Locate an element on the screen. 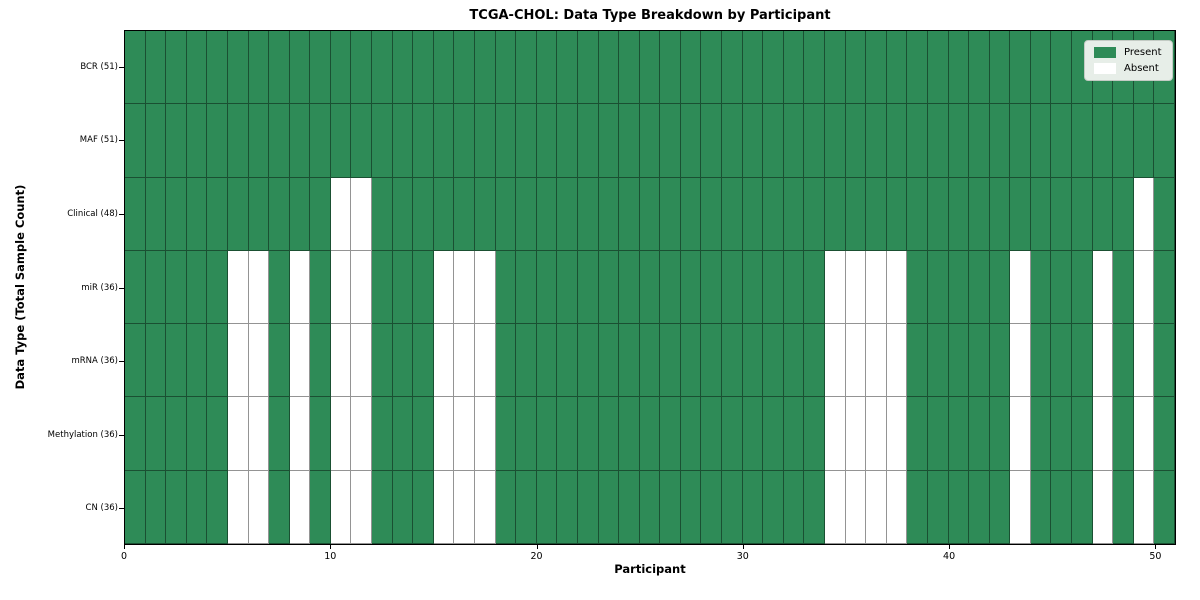 The image size is (1200, 600). cell-Methylation-p42 is located at coordinates (1000, 434).